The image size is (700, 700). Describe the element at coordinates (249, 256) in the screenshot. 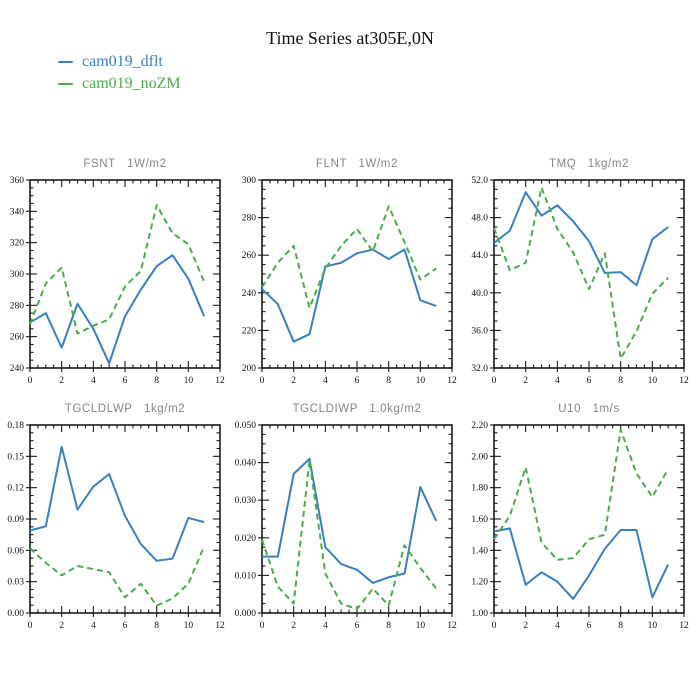

I see `y-axis-tick-label: 260` at that location.